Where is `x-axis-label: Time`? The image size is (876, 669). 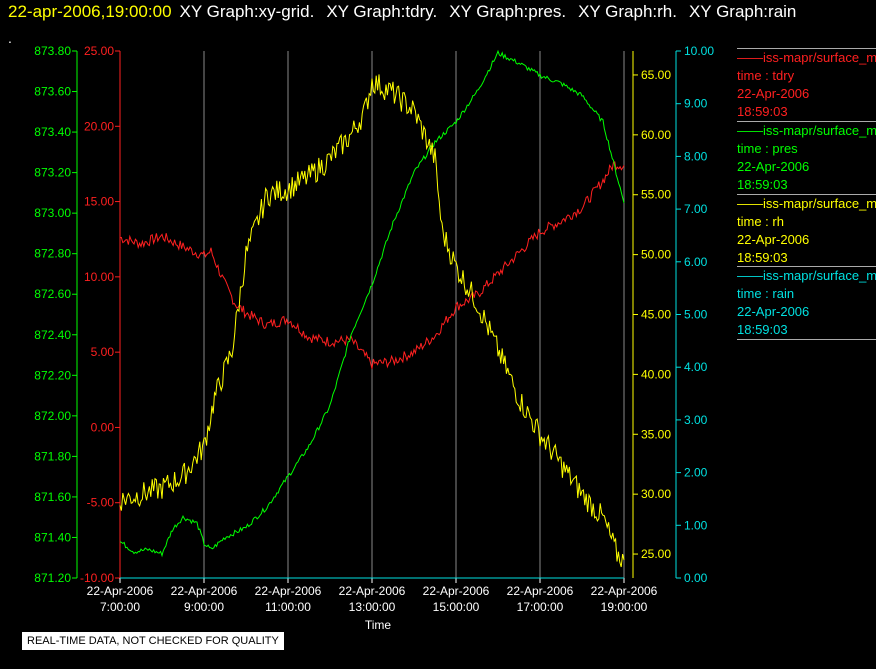 x-axis-label: Time is located at coordinates (378, 625).